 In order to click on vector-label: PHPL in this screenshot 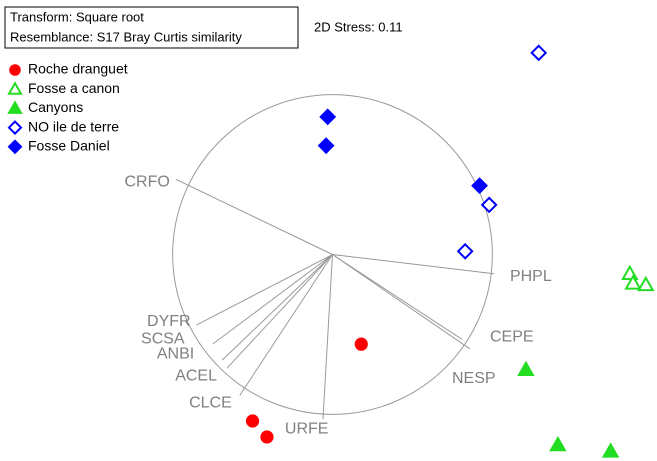, I will do `click(531, 276)`.